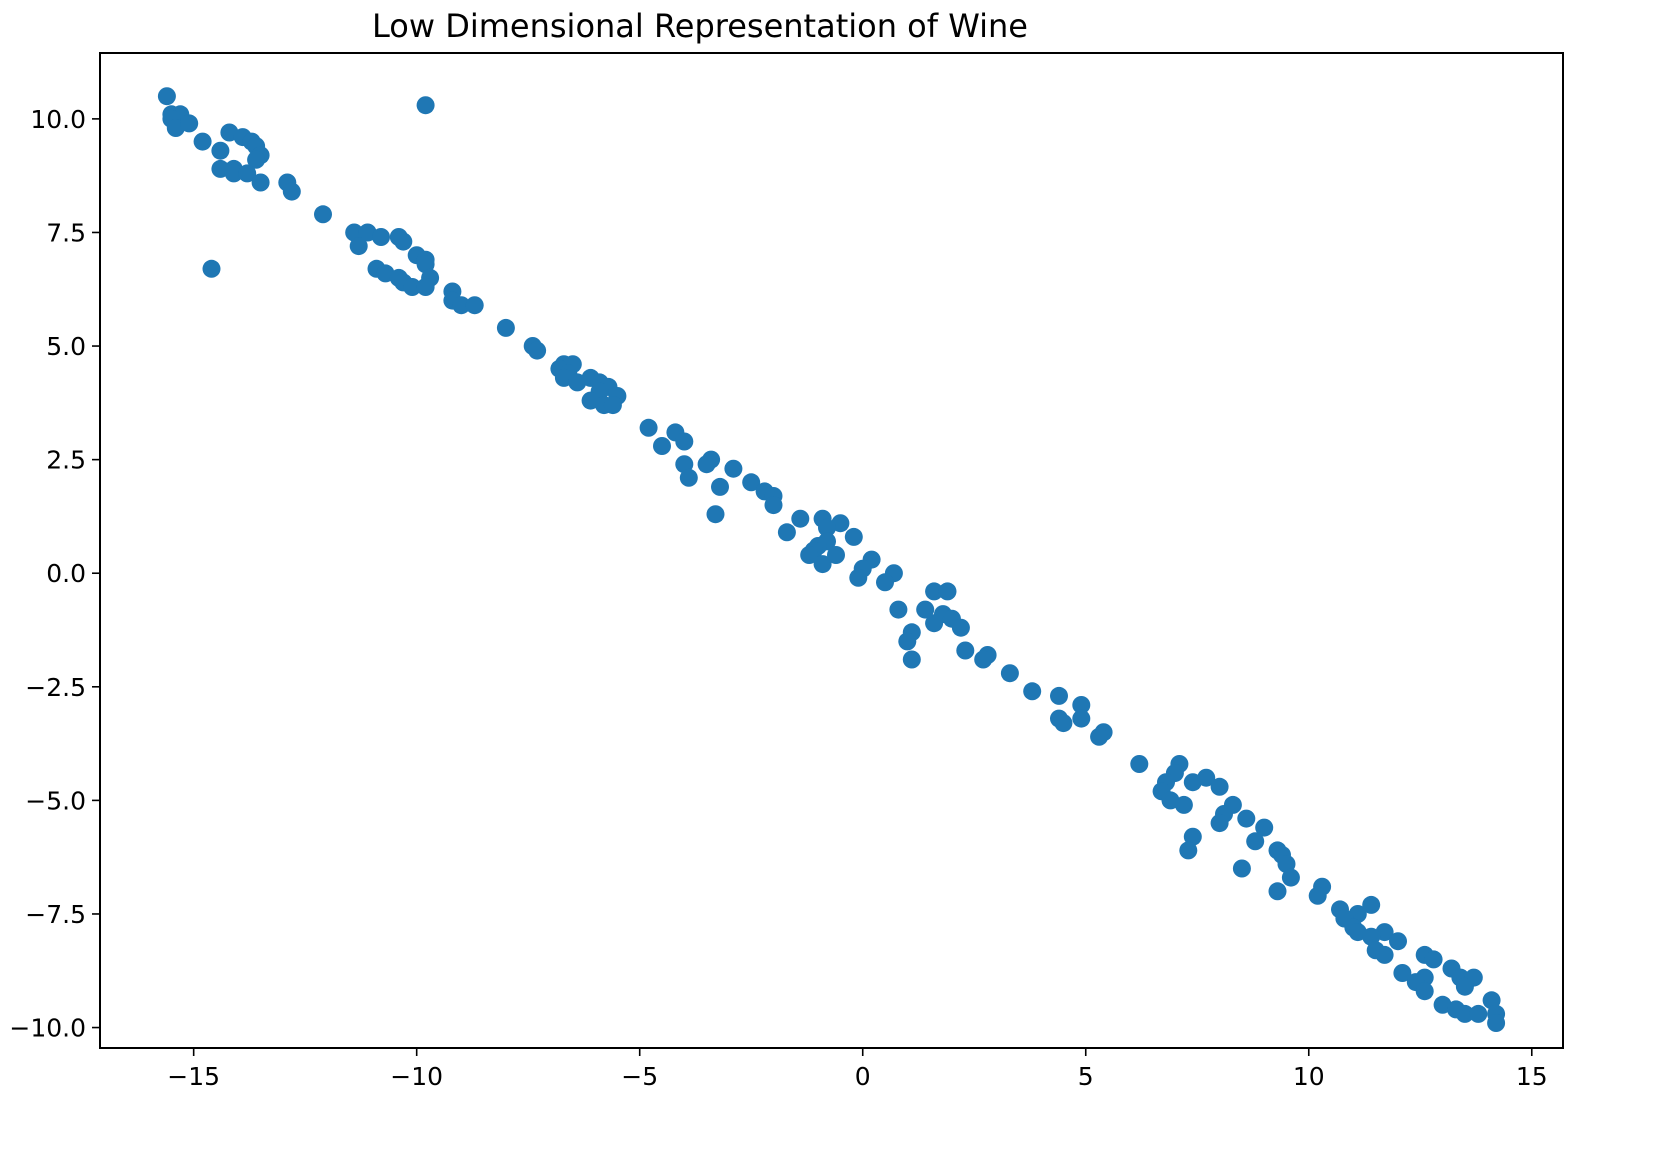 The width and height of the screenshot is (1665, 1166). Describe the element at coordinates (66, 573) in the screenshot. I see `y-tick-label: 0.0` at that location.